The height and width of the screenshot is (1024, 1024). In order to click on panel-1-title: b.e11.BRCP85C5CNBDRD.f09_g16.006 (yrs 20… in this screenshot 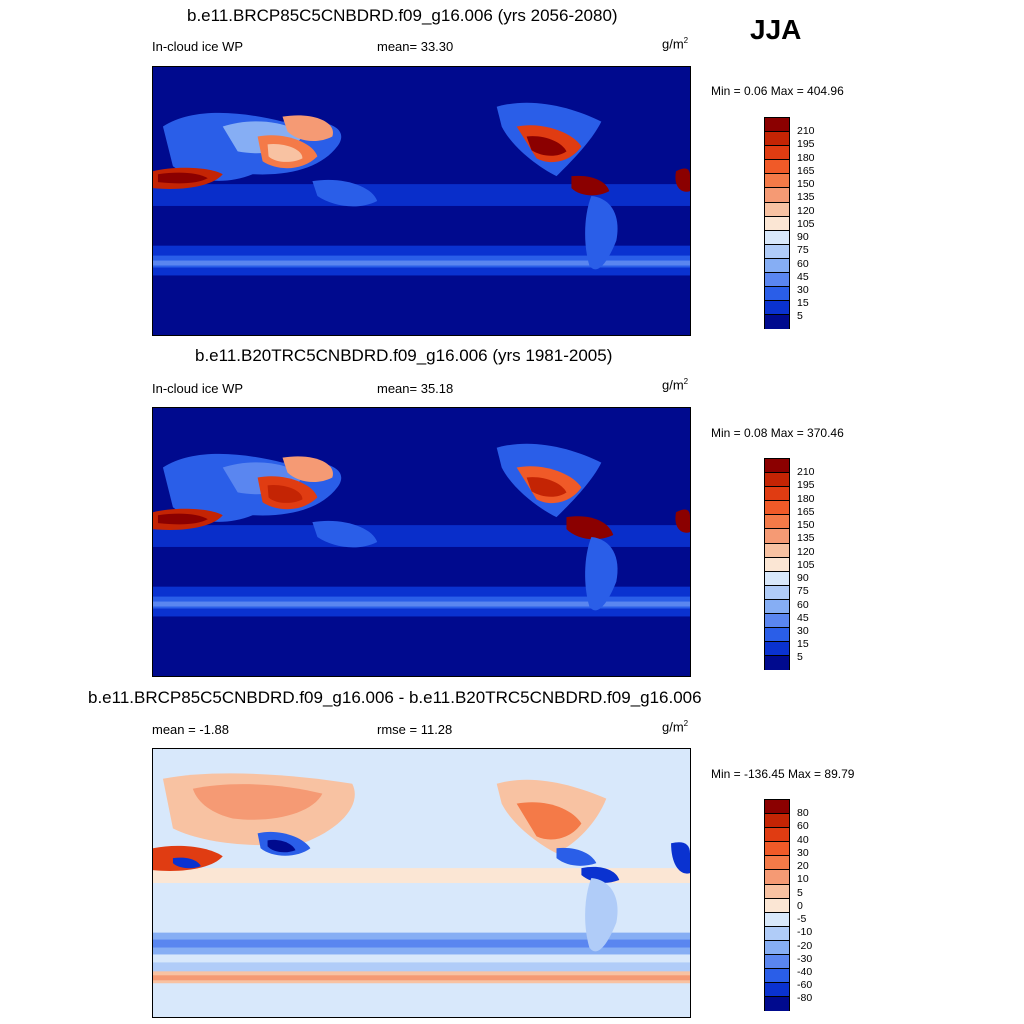, I will do `click(402, 15)`.